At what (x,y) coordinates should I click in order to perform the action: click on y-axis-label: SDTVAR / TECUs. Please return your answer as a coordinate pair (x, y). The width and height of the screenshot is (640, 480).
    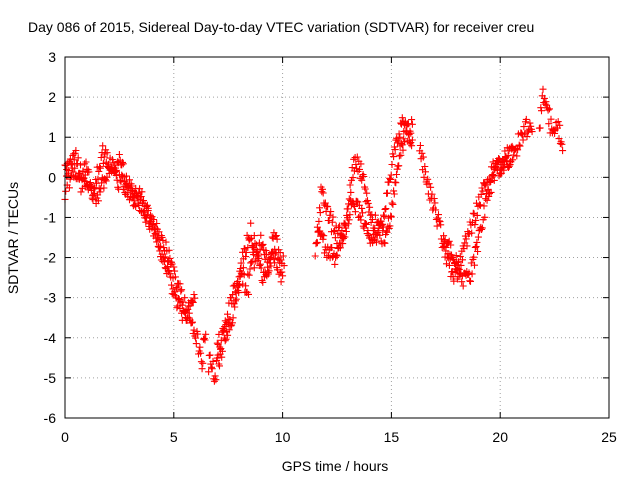
    Looking at the image, I should click on (13, 238).